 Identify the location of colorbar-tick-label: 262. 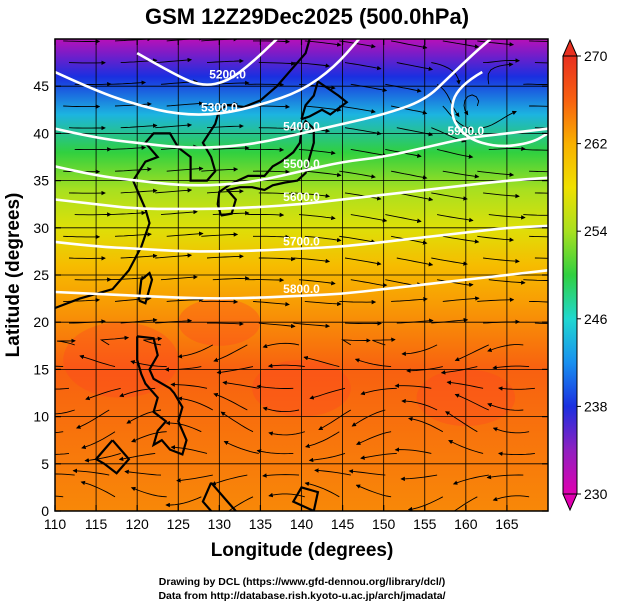
(596, 144).